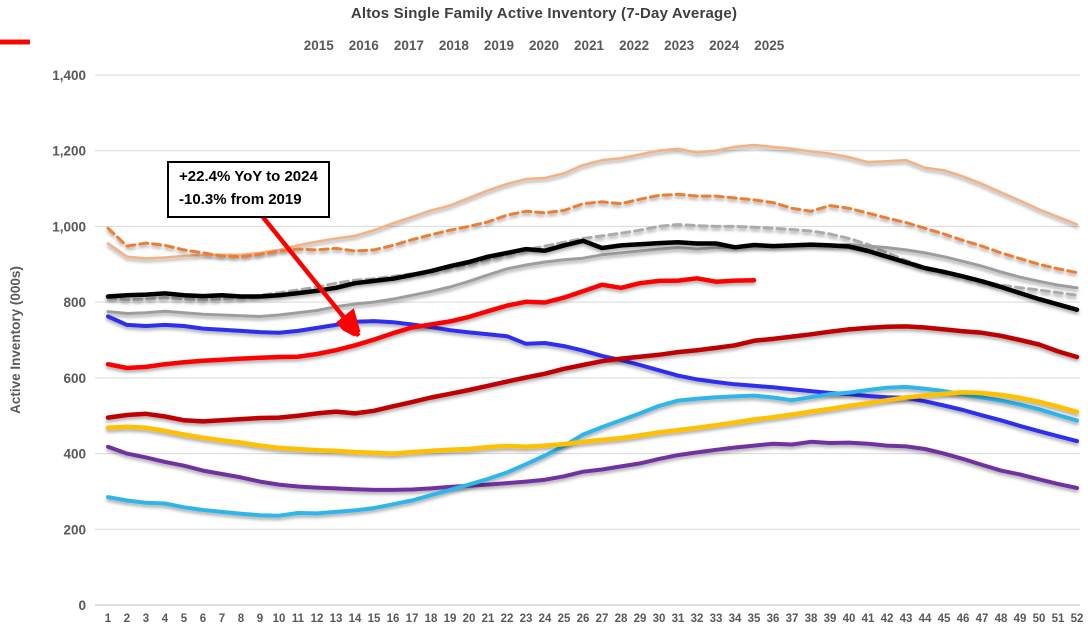 The height and width of the screenshot is (630, 1088). What do you see at coordinates (697, 619) in the screenshot?
I see `x-tick-32: 32` at bounding box center [697, 619].